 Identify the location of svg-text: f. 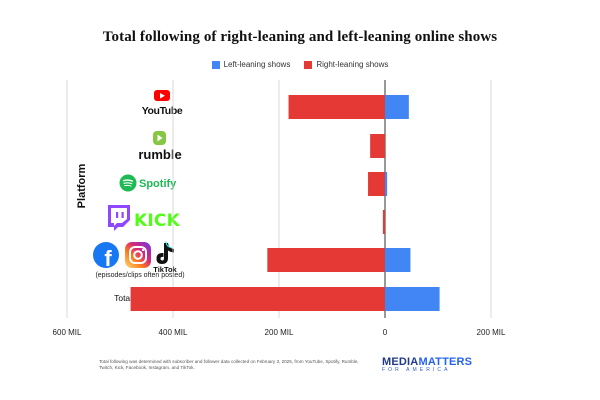
(108, 258).